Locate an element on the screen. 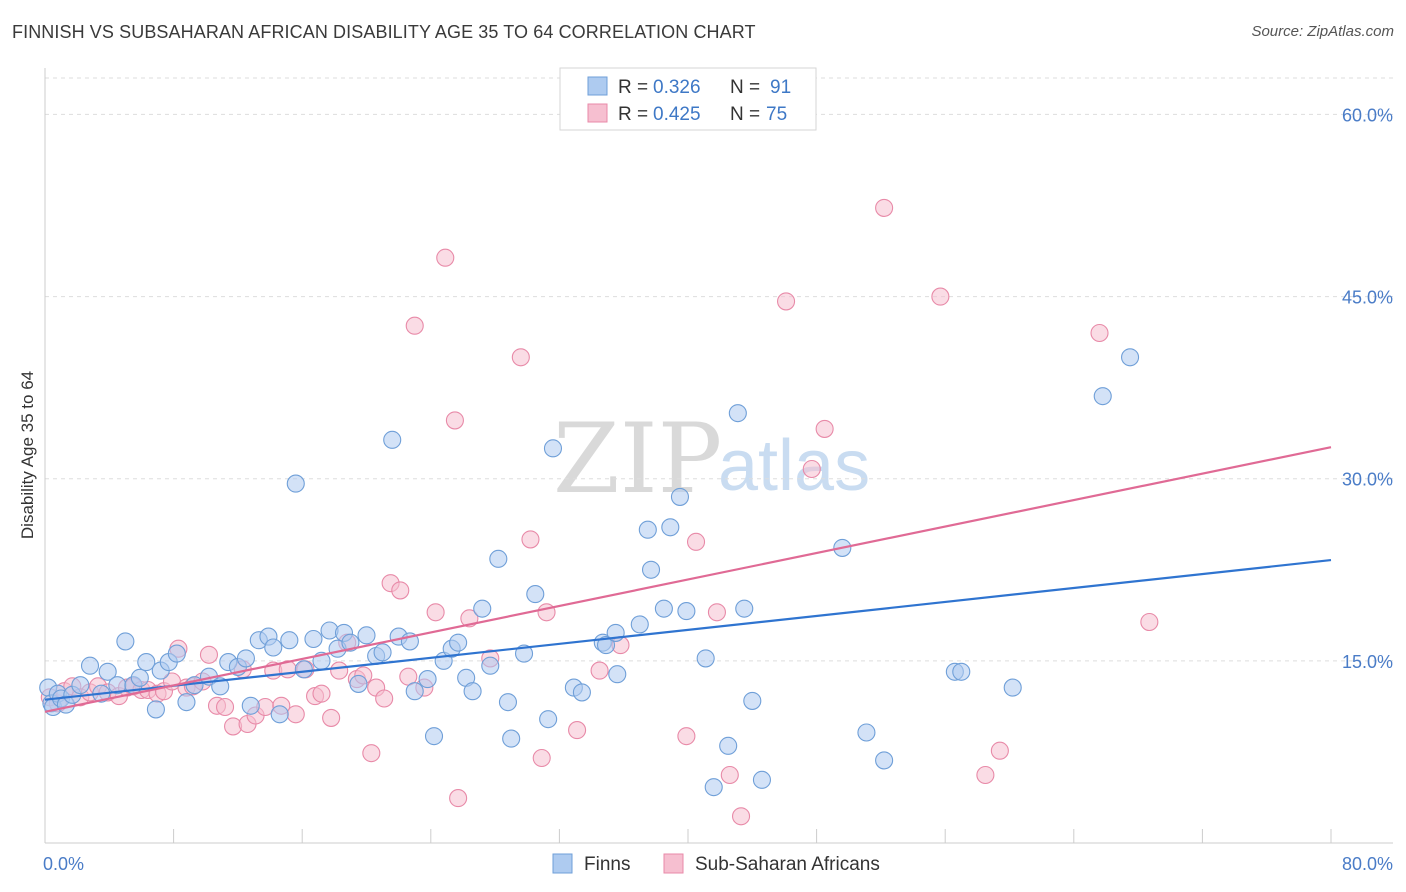 The height and width of the screenshot is (892, 1406). legend-series: Finns Sub-Saharan Africans is located at coordinates (716, 864).